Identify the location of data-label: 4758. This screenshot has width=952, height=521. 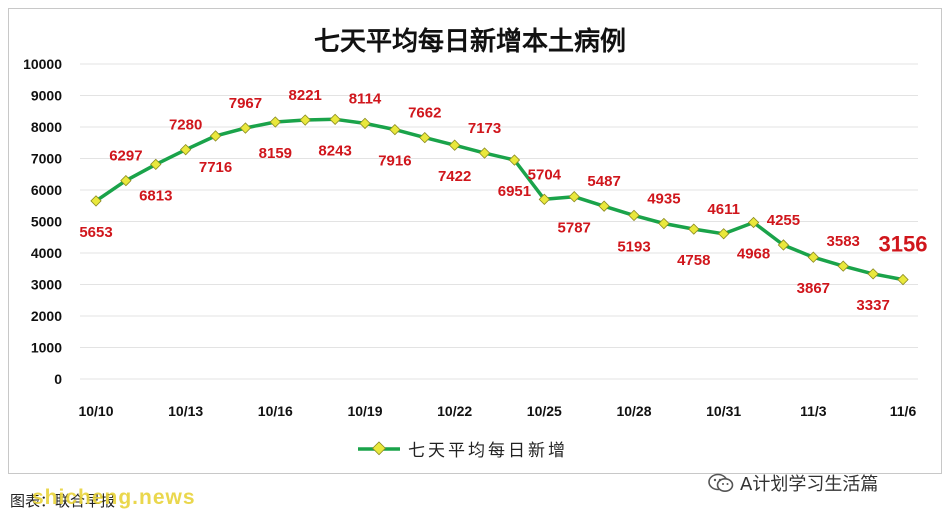
(693, 260).